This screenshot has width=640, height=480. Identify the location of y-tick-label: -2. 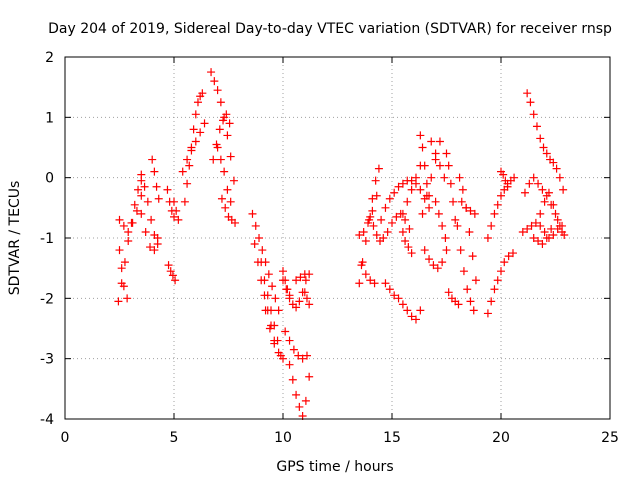
(47, 299).